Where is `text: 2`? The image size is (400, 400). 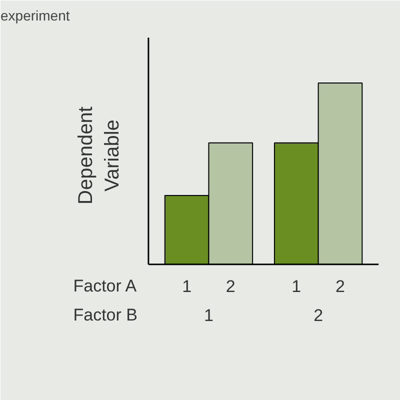
text: 2 is located at coordinates (340, 286).